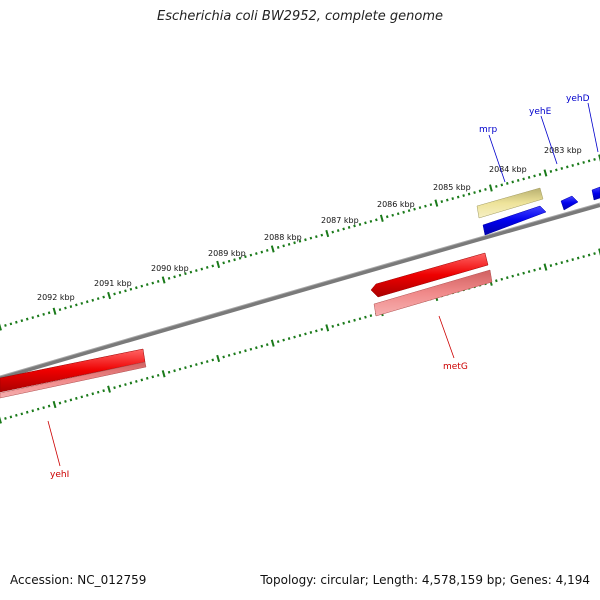 Image resolution: width=600 pixels, height=600 pixels. Describe the element at coordinates (578, 99) in the screenshot. I see `gene-label-yehD: yehD` at that location.